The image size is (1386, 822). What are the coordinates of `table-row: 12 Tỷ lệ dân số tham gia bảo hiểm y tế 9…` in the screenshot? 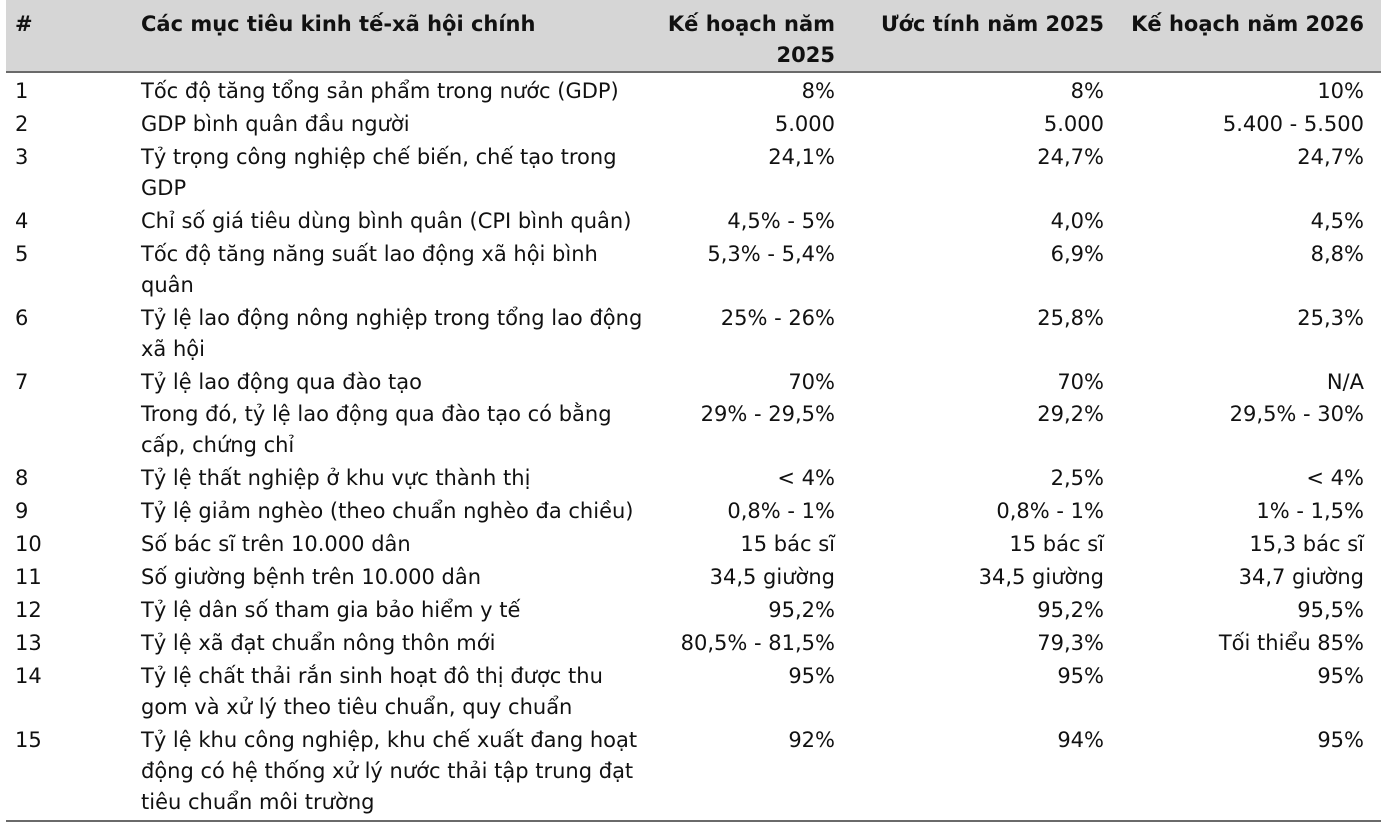 It's located at (693, 610).